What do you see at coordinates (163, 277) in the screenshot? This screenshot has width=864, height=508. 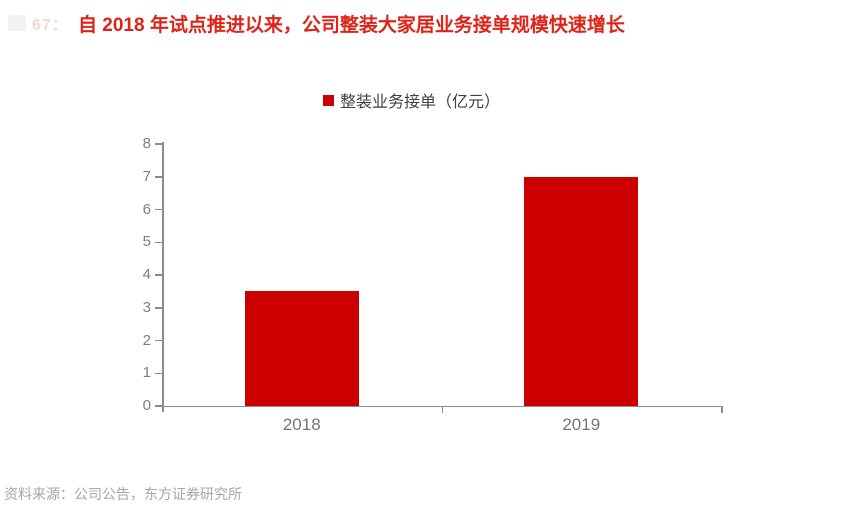 I see `y-axis-line` at bounding box center [163, 277].